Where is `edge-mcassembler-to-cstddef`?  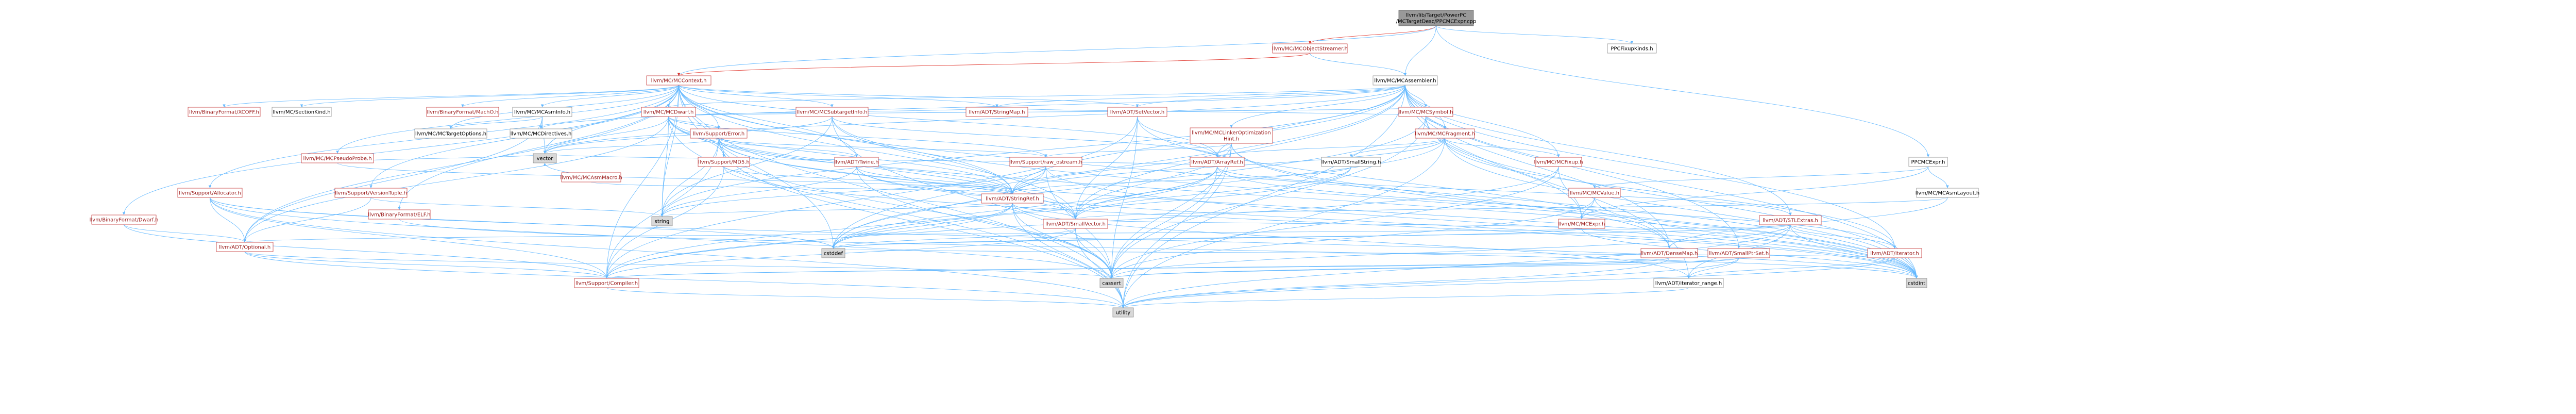
edge-mcassembler-to-cstddef is located at coordinates (1119, 167).